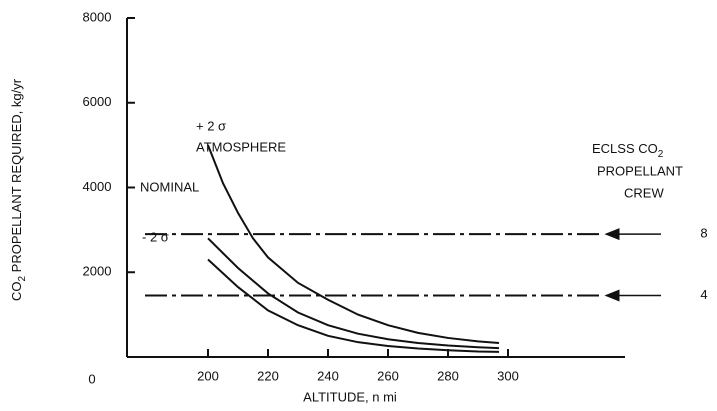 The image size is (717, 411). I want to click on series-label: 8, so click(703, 233).